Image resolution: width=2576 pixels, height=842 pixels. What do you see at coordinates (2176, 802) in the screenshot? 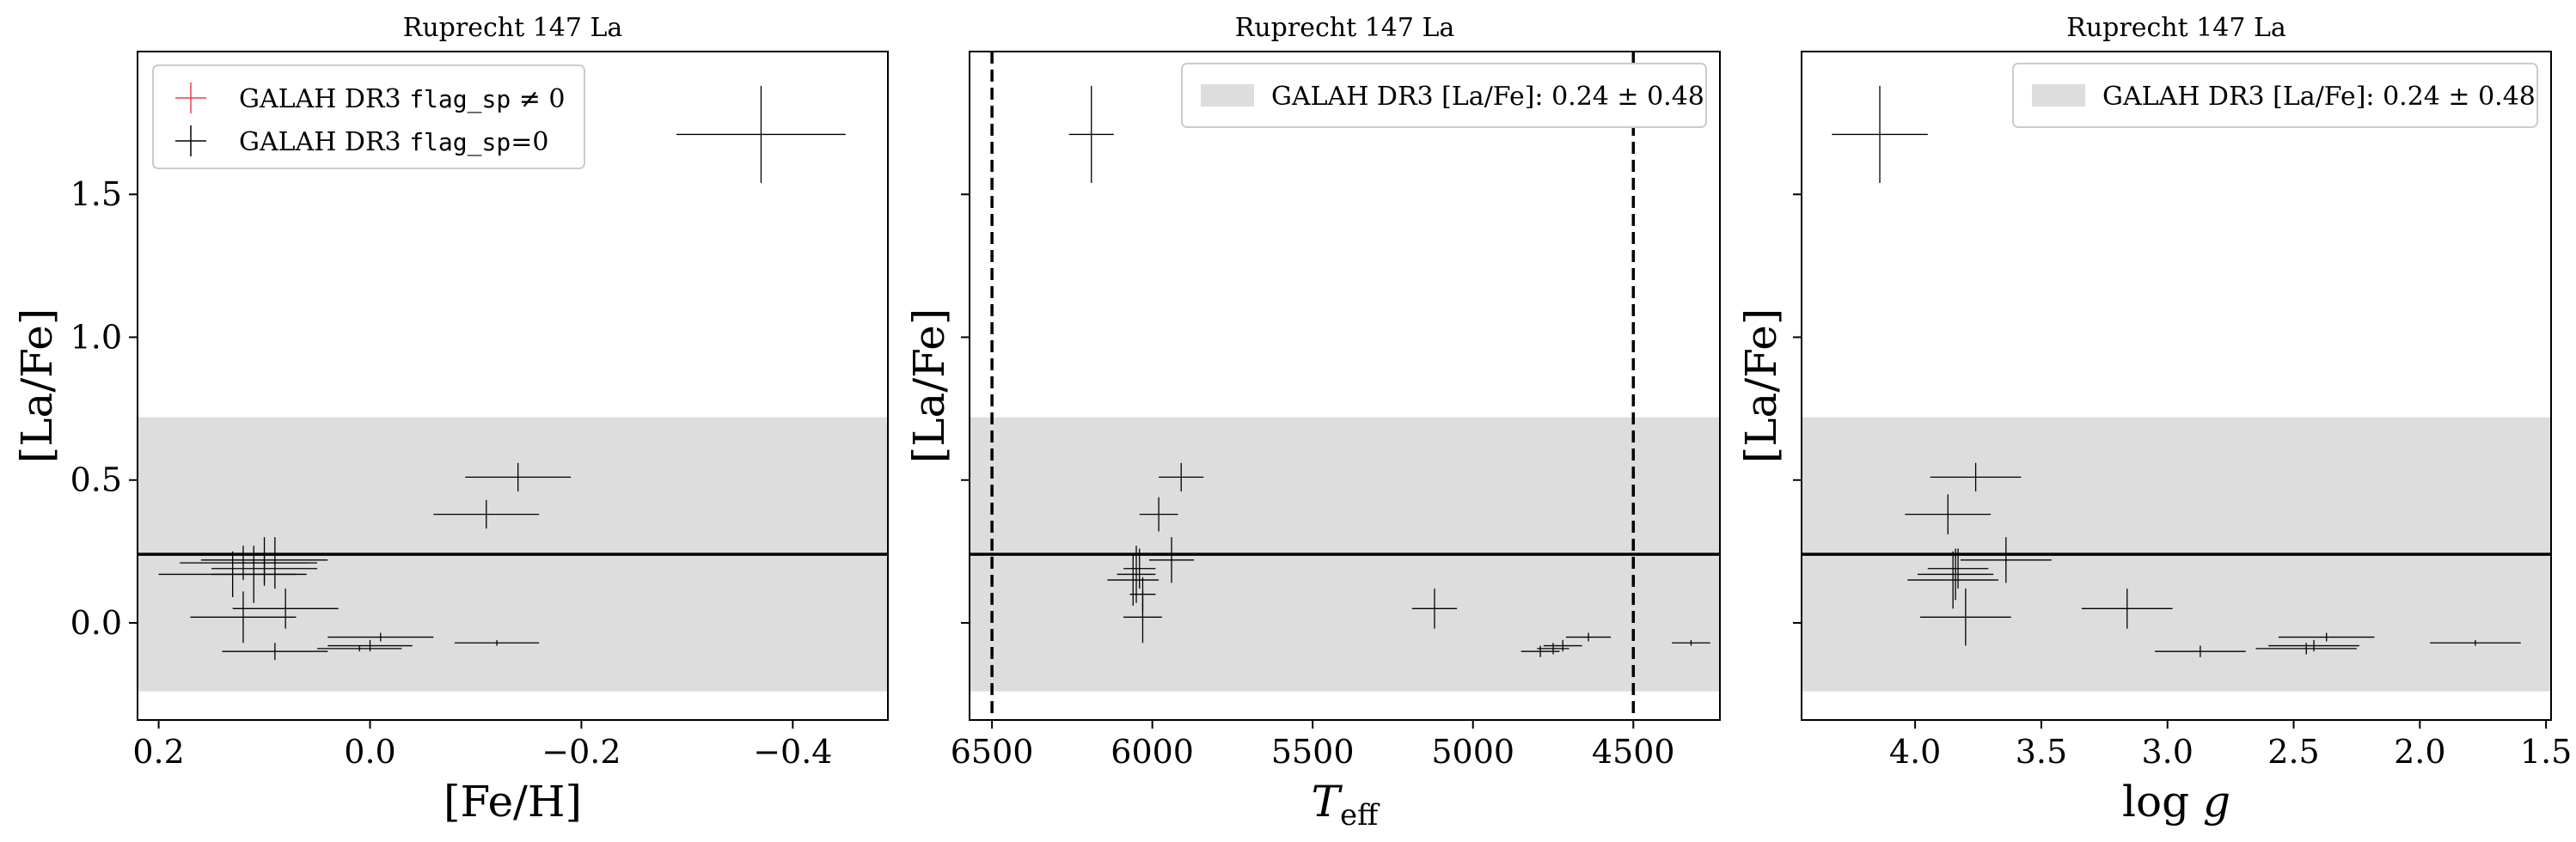
I see `x-axis-label: log g` at bounding box center [2176, 802].